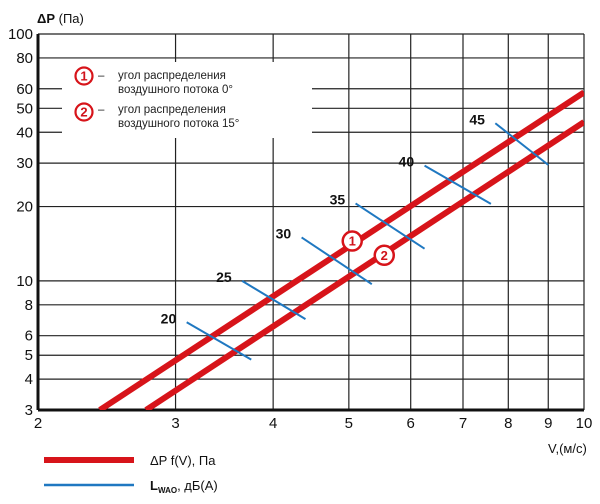 The height and width of the screenshot is (504, 600). I want to click on legend-label-noise: LWAO, дБ(А), so click(184, 486).